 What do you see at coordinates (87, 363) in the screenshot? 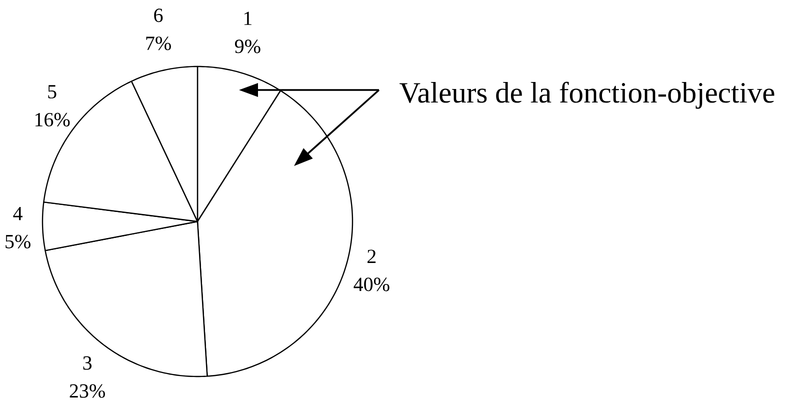
I see `slice-label: 3` at bounding box center [87, 363].